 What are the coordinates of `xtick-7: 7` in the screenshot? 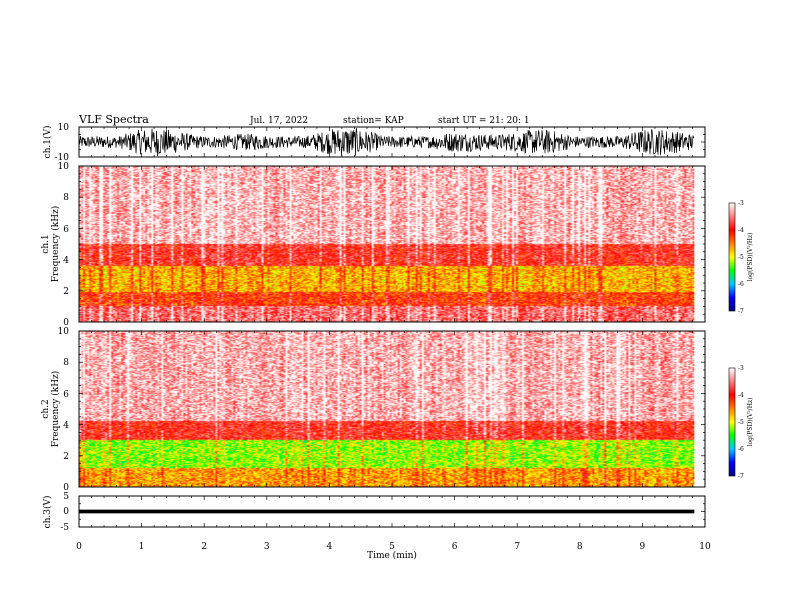 It's located at (517, 547).